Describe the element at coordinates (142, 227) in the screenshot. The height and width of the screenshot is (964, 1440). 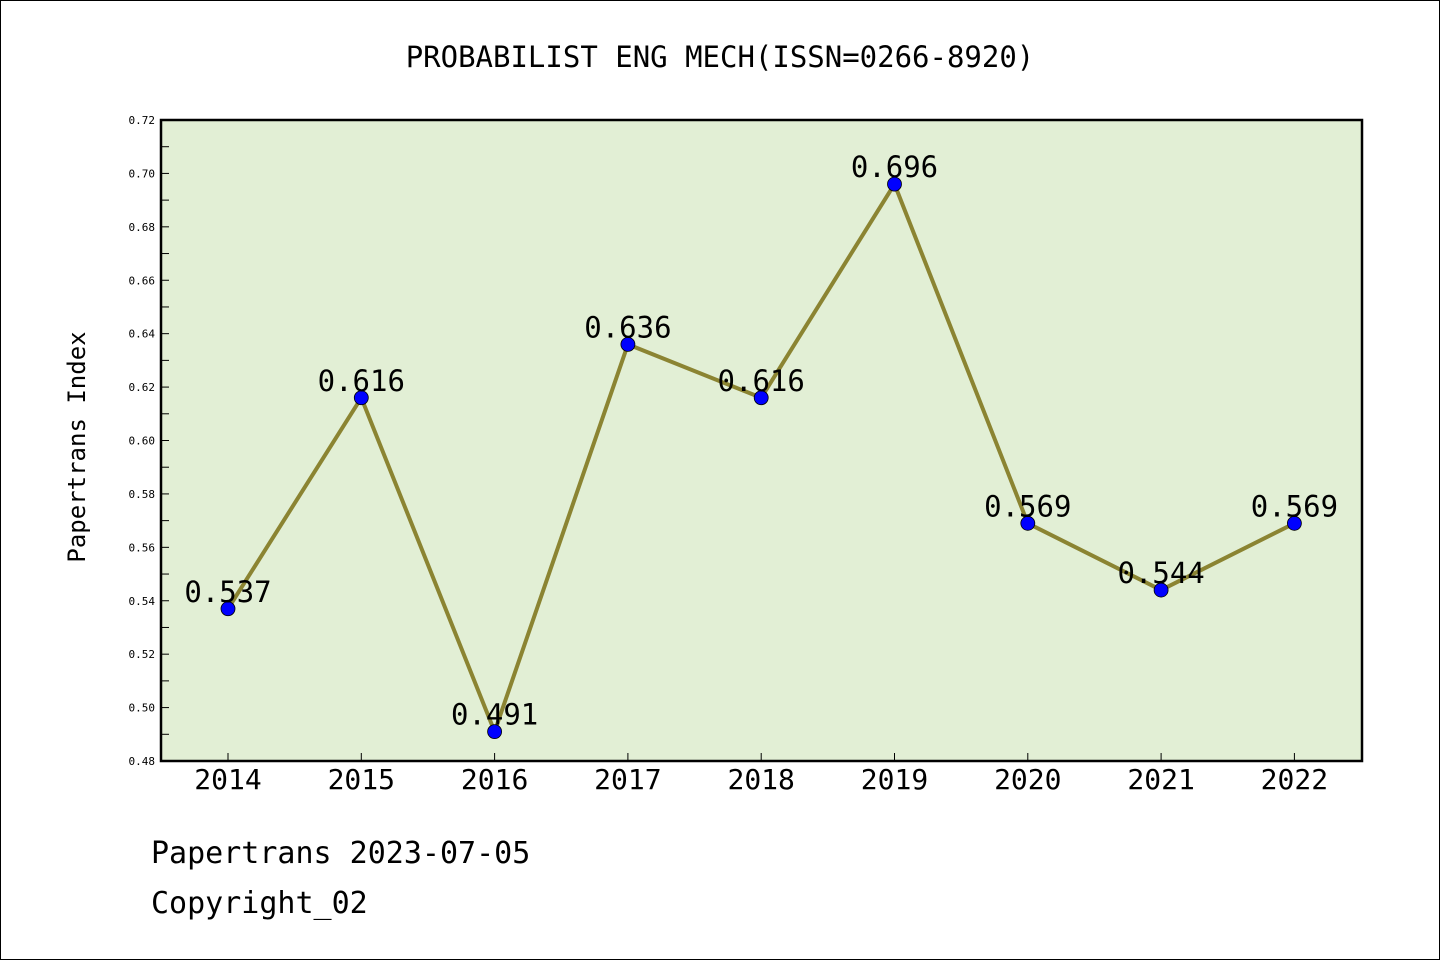
I see `y-tick-label: 0.68` at that location.